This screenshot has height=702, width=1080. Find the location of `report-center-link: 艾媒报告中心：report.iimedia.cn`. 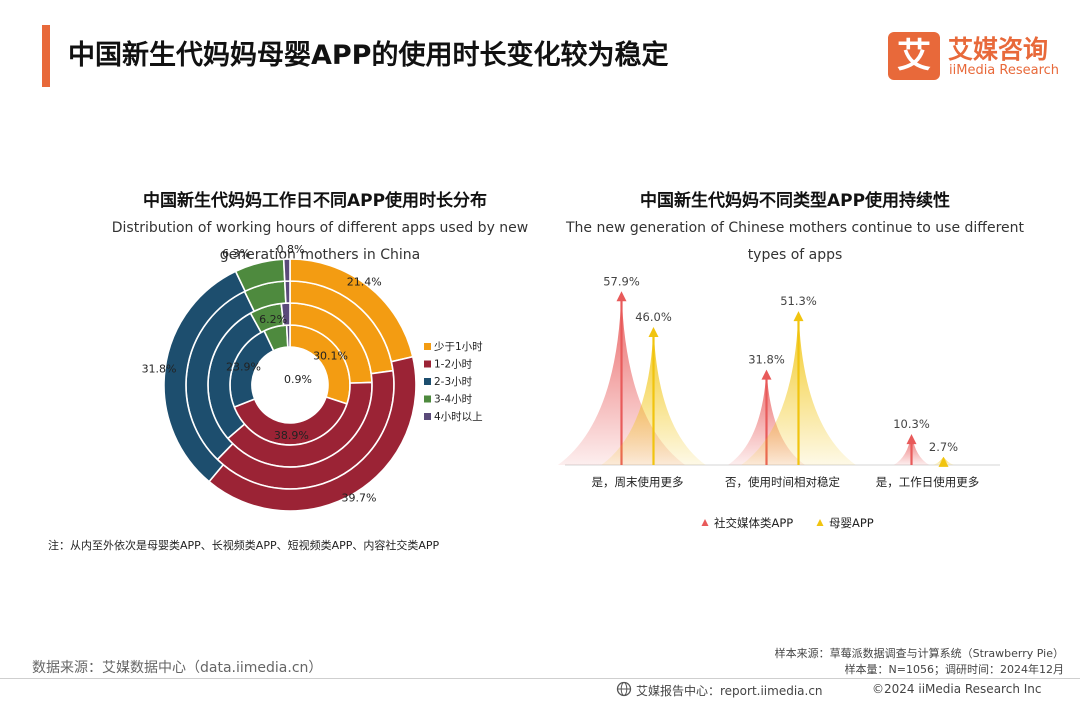

report-center-link: 艾媒报告中心：report.iimedia.cn is located at coordinates (729, 691).